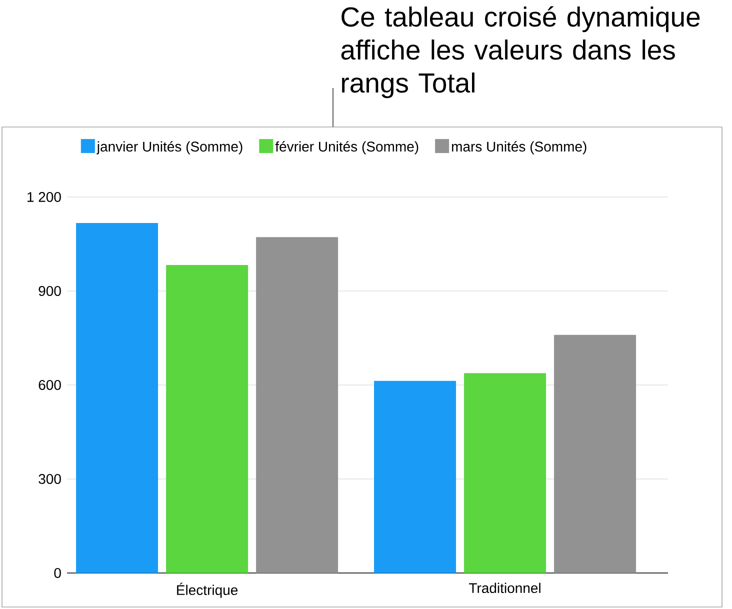 This screenshot has width=732, height=609. What do you see at coordinates (504, 588) in the screenshot?
I see `x-tick-label: Traditionnel` at bounding box center [504, 588].